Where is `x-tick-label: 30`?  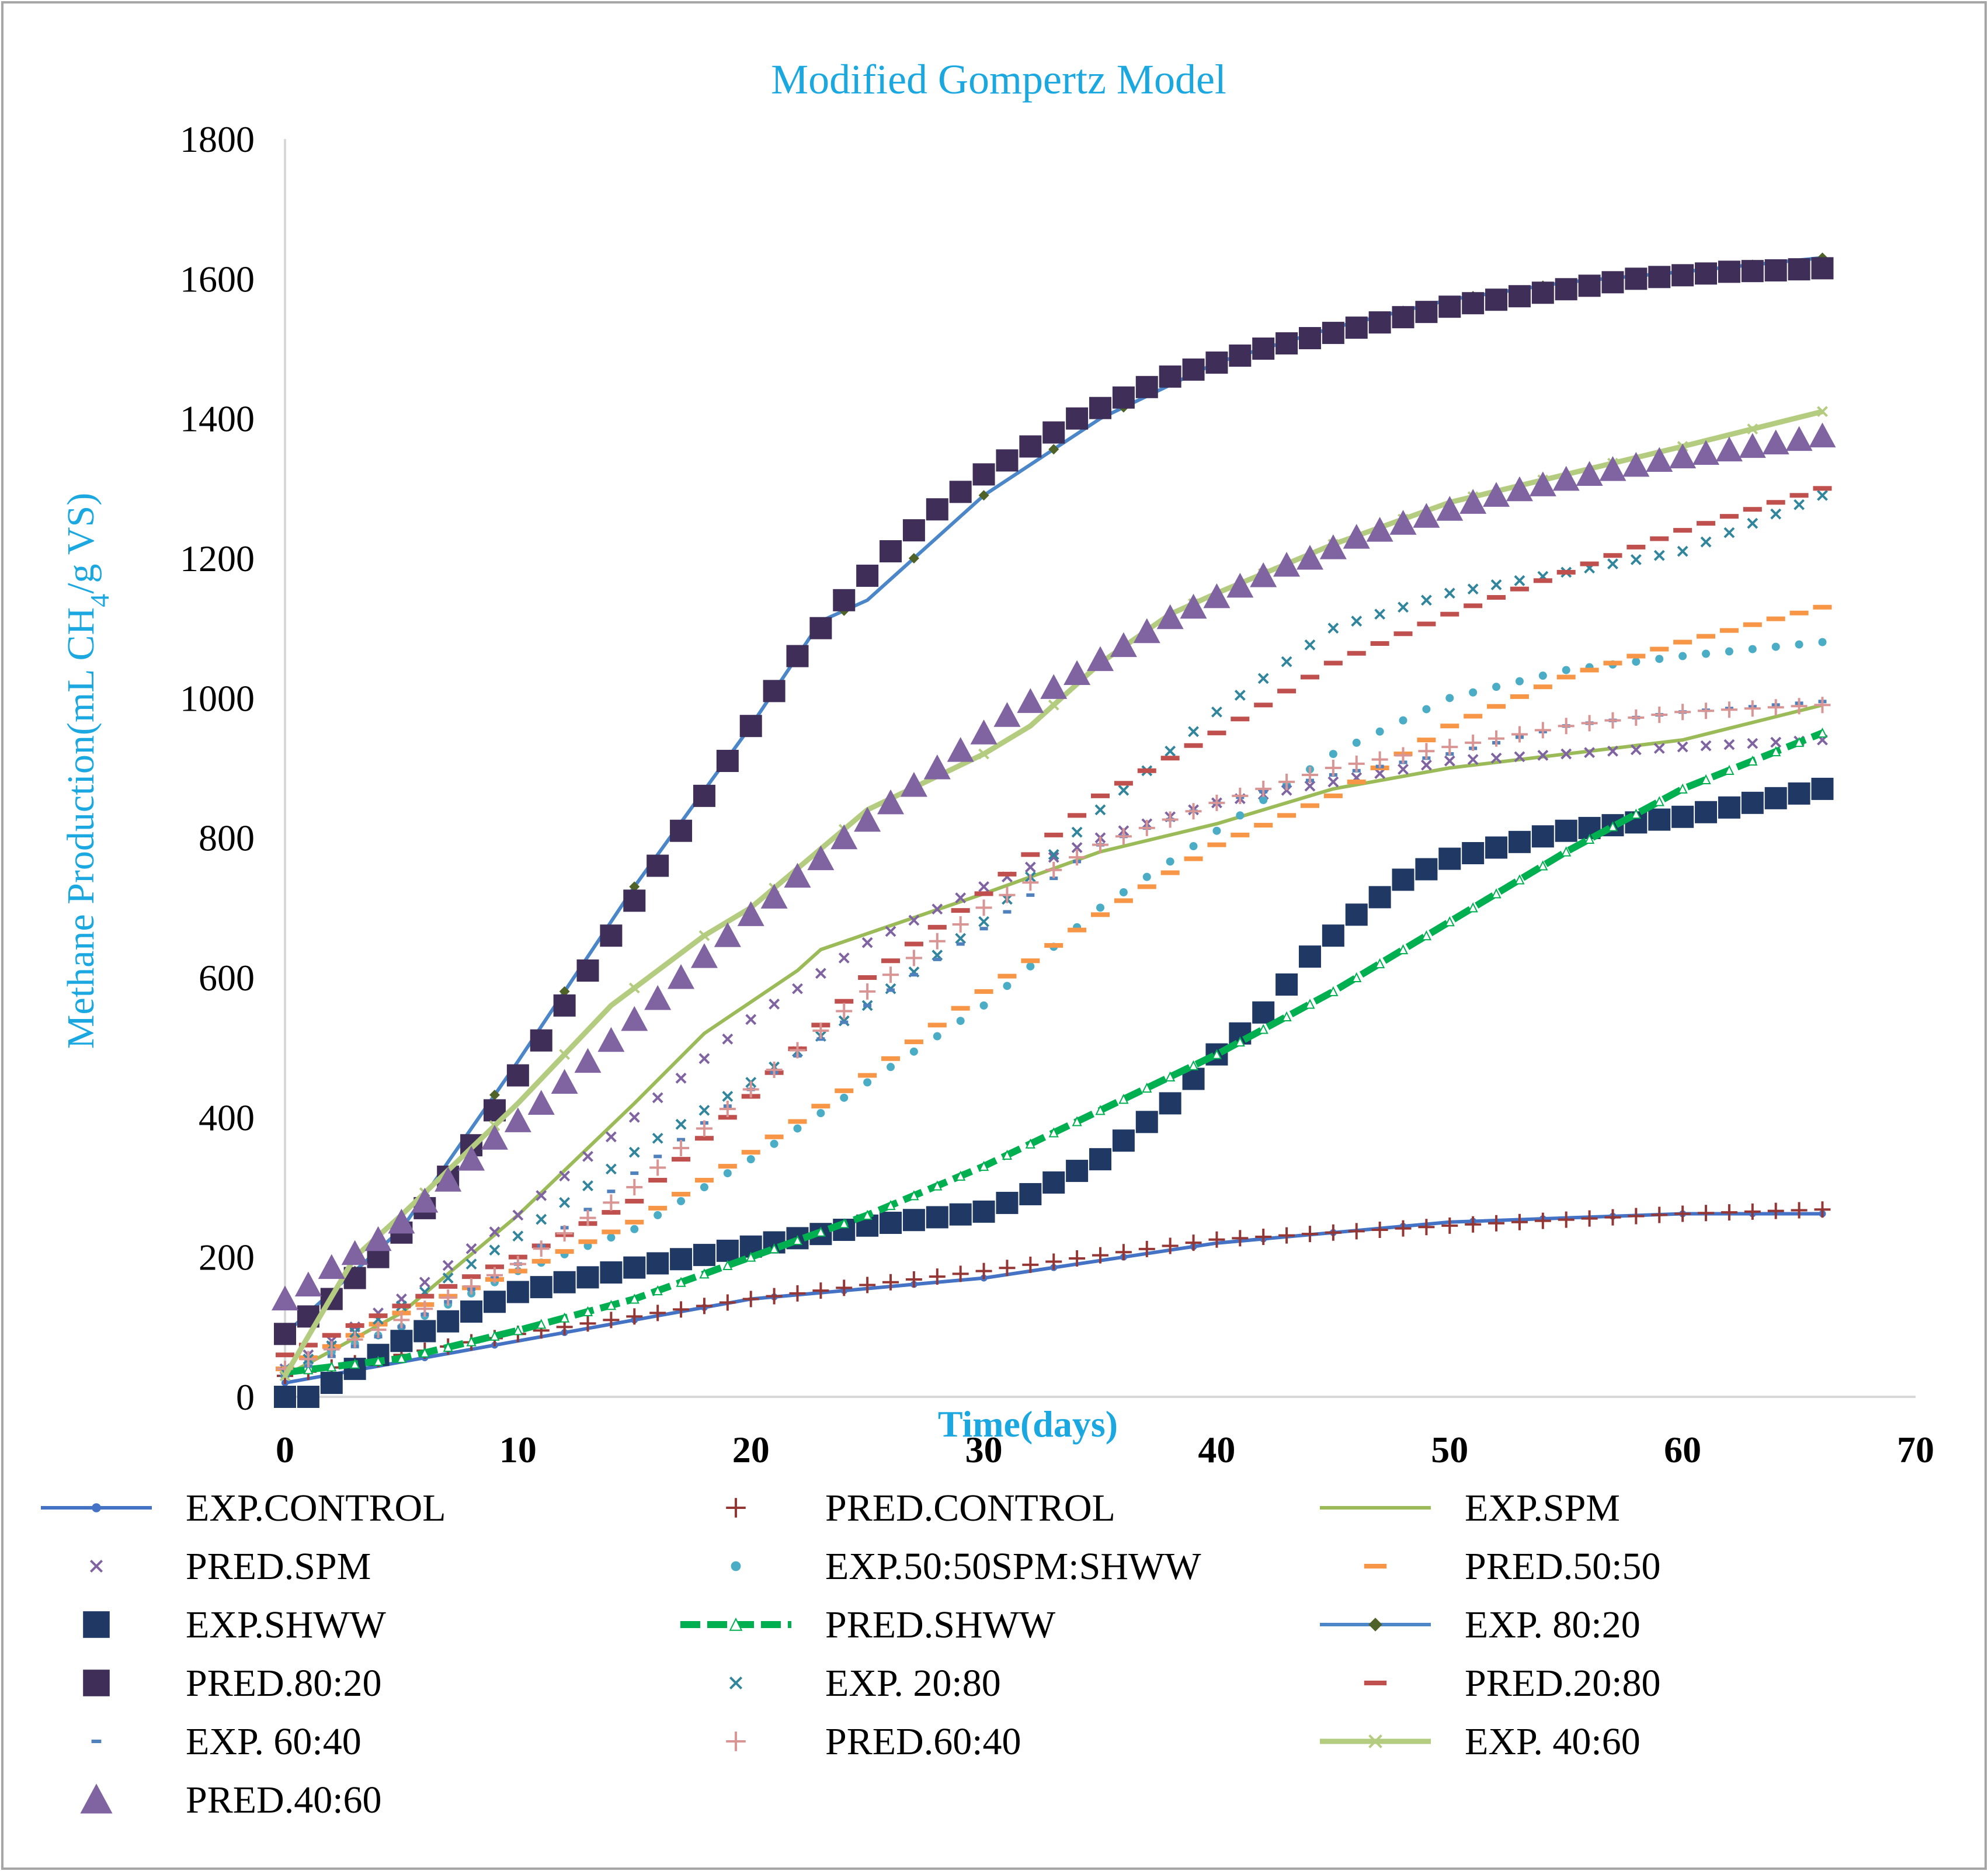 x-tick-label: 30 is located at coordinates (984, 1449).